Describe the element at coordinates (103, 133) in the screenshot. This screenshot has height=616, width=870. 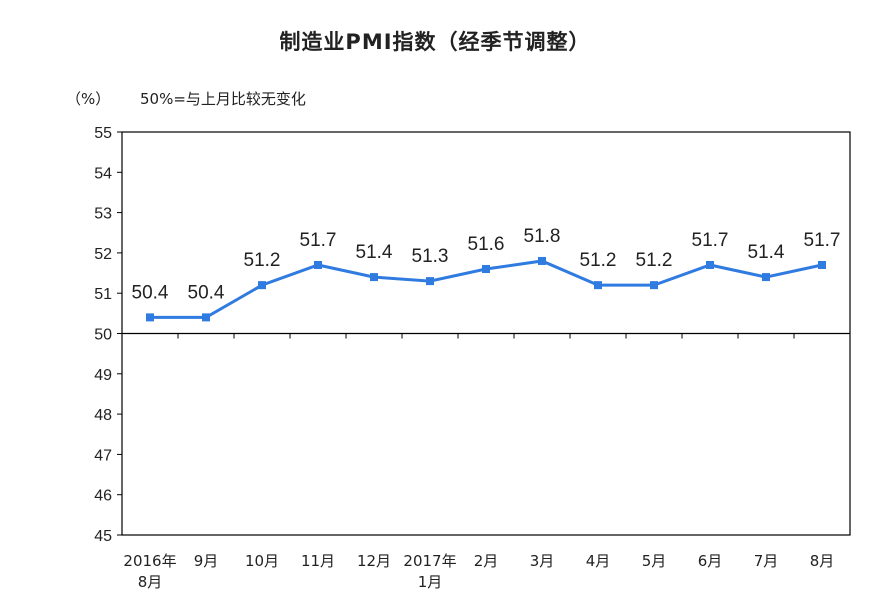
I see `y-tick-label: 55` at that location.